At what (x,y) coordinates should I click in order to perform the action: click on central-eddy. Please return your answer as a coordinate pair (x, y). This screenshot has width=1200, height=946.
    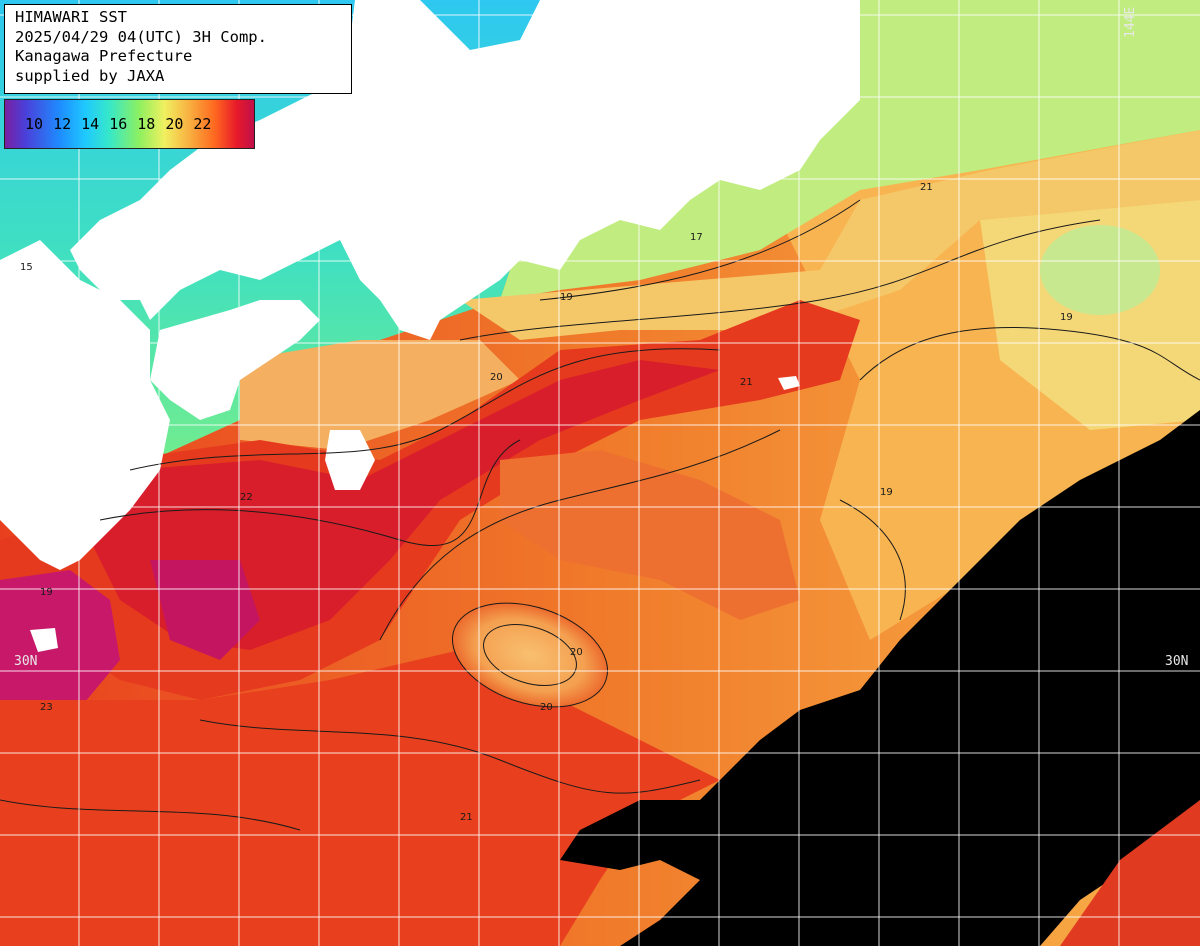
    Looking at the image, I should click on (530, 655).